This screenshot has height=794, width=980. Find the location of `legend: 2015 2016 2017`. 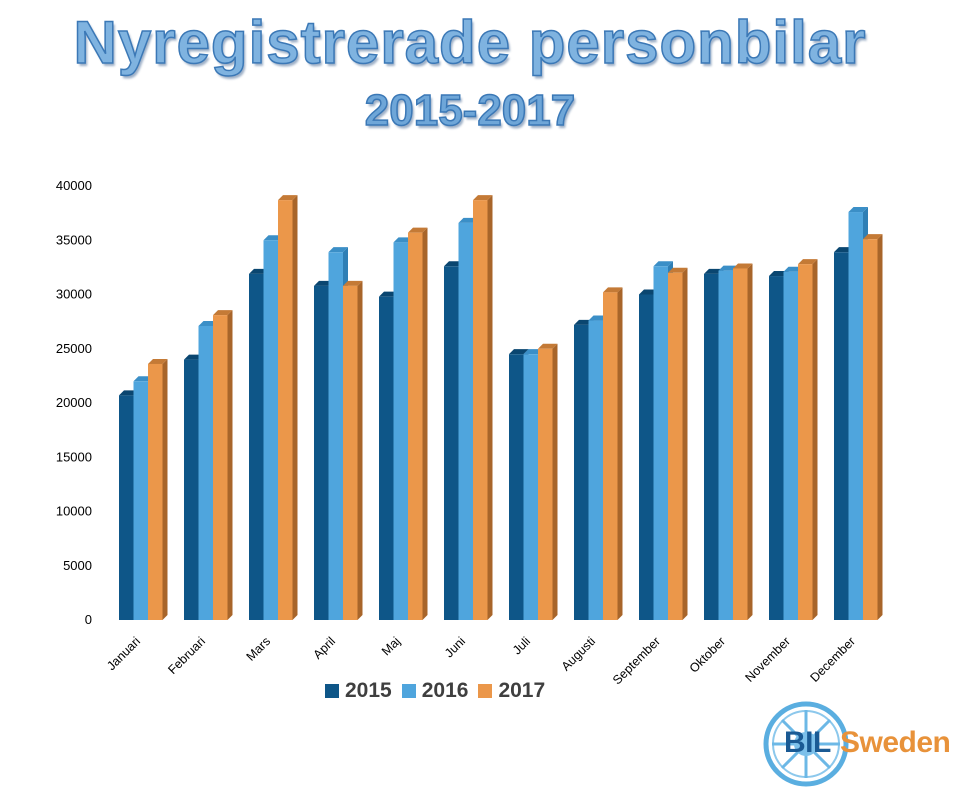

legend: 2015 2016 2017 is located at coordinates (435, 691).